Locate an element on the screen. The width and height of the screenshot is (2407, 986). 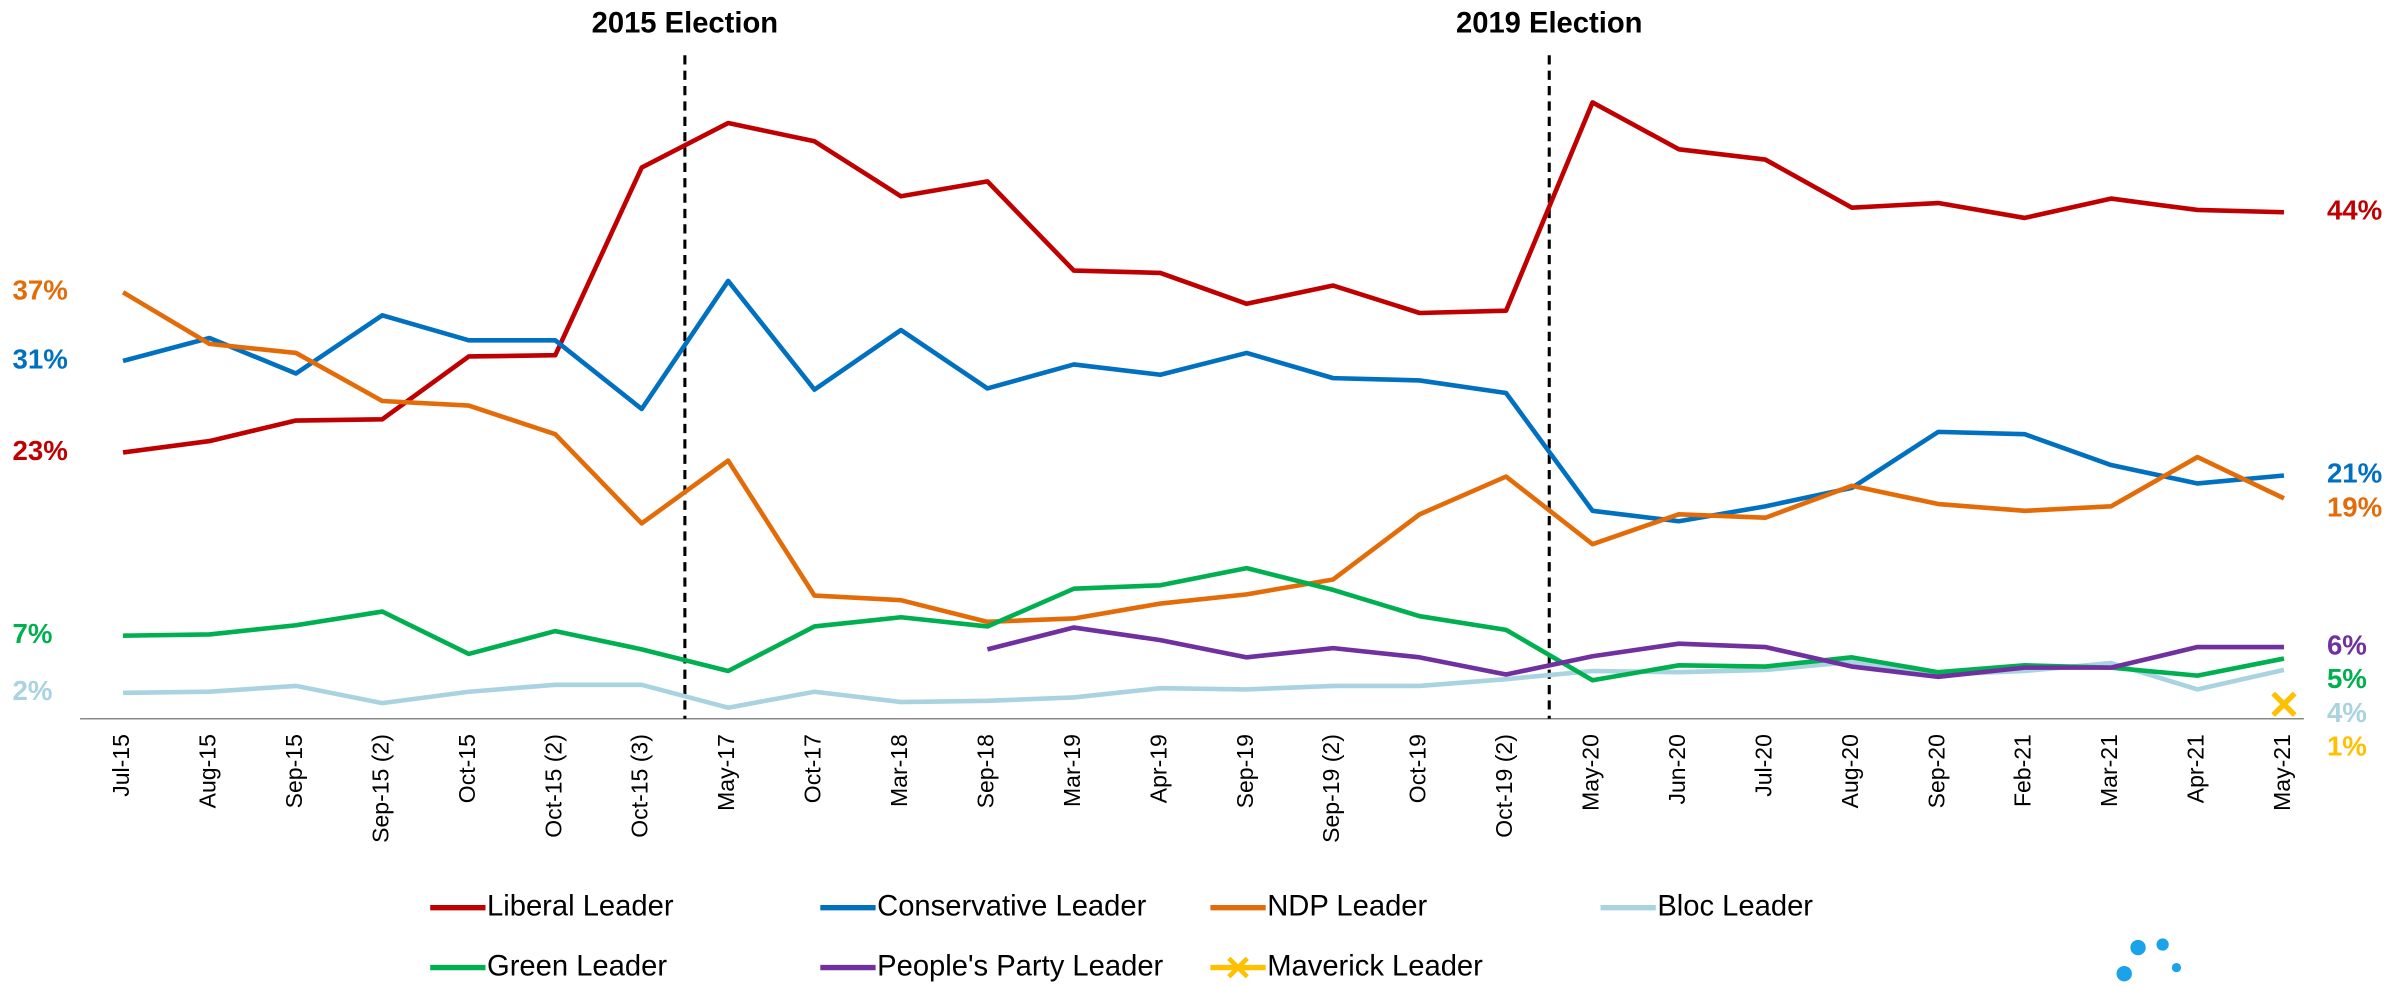
legend-label: Maverick Leader is located at coordinates (1375, 966).